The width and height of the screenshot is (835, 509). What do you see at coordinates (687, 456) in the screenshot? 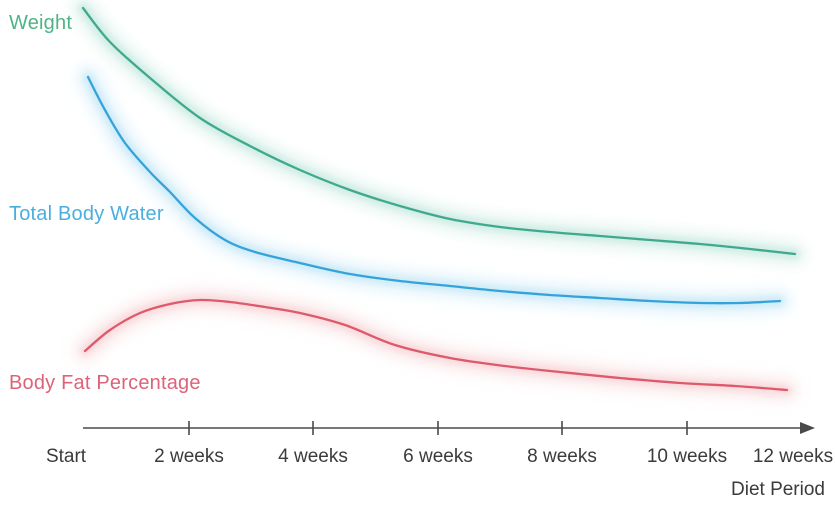
I see `tick-label-10-weeks: 10 weeks` at bounding box center [687, 456].